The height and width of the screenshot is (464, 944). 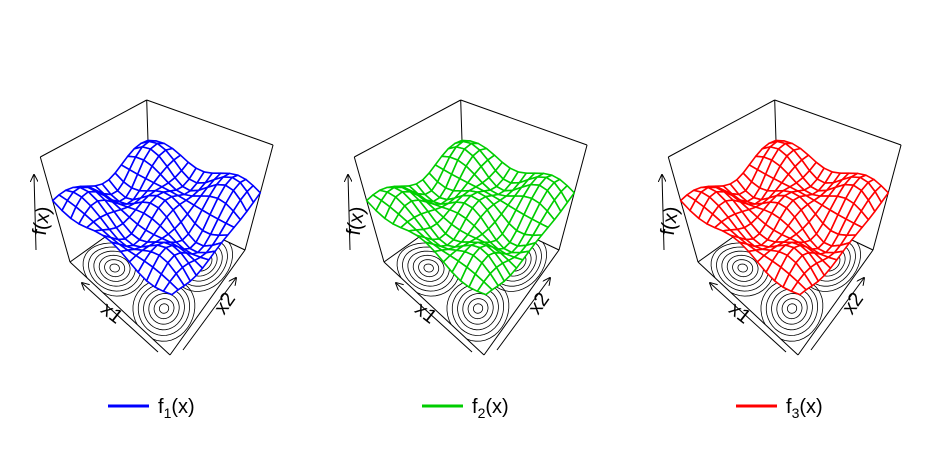 I want to click on legend-label: f1(x), so click(x=176, y=408).